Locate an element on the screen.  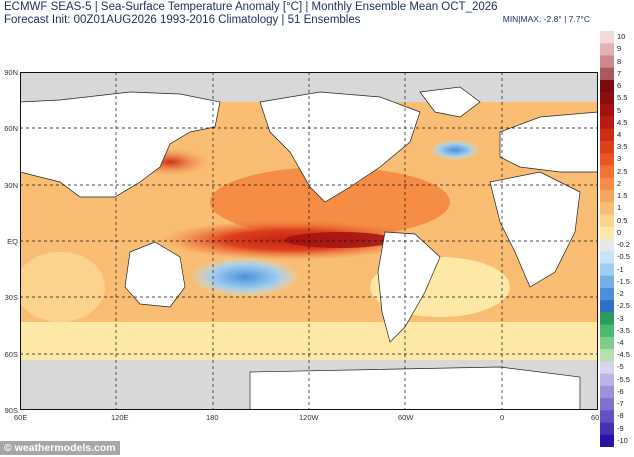
colorbar is located at coordinates (607, 239).